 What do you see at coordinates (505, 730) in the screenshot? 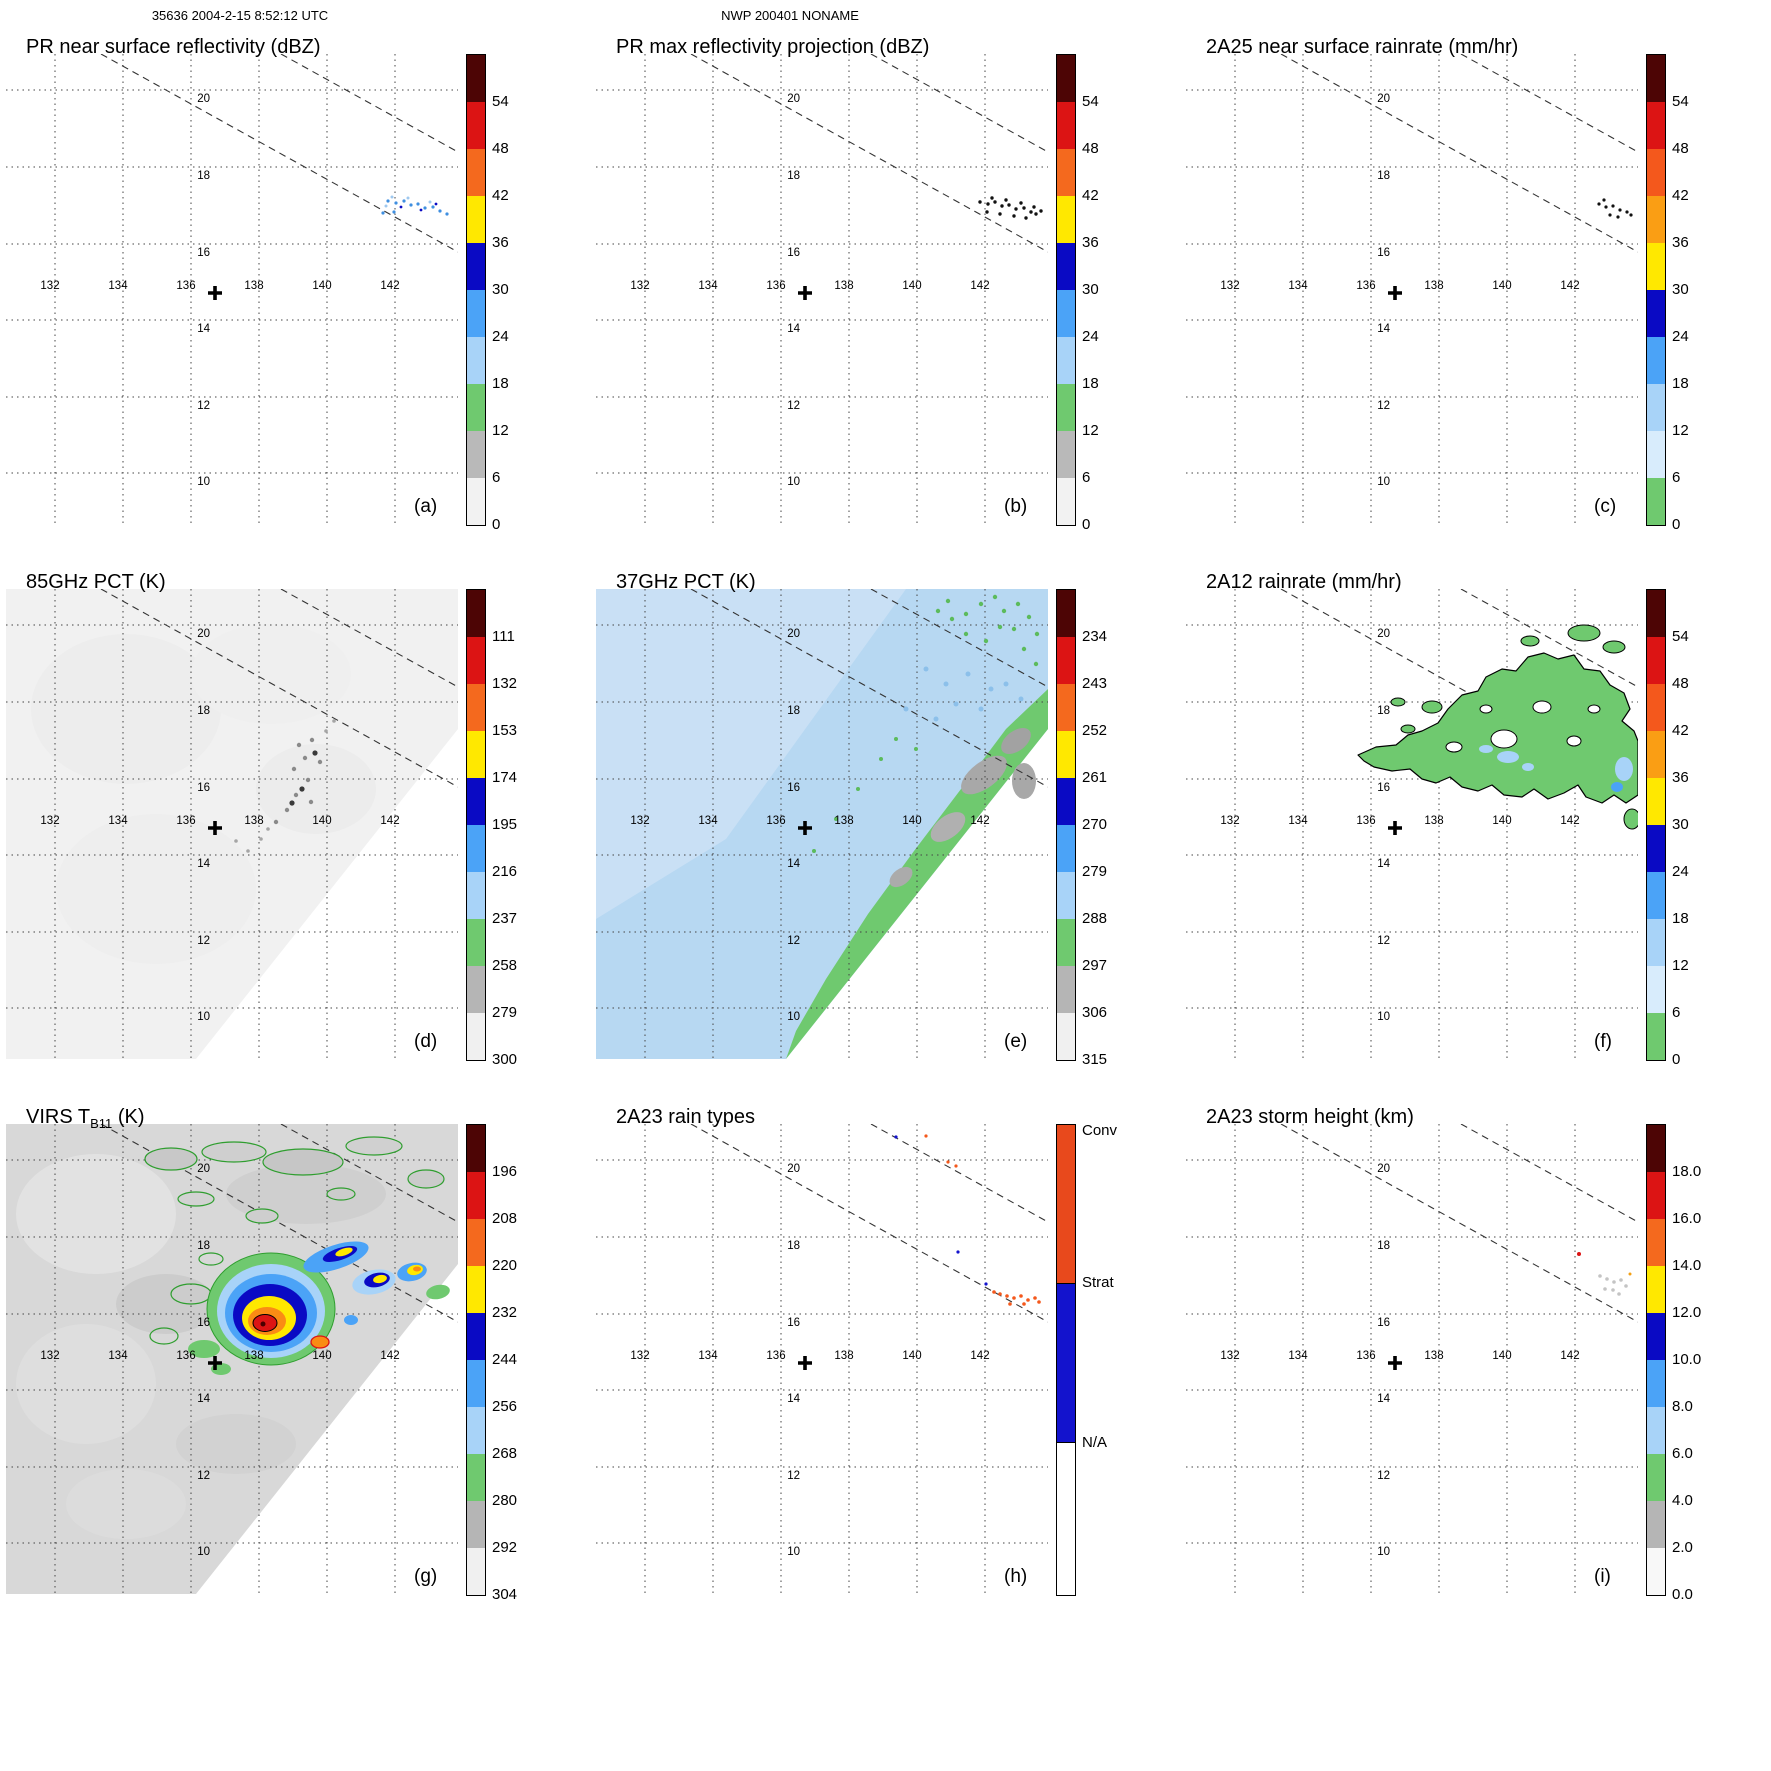
I see `colorbar-label: 153` at bounding box center [505, 730].